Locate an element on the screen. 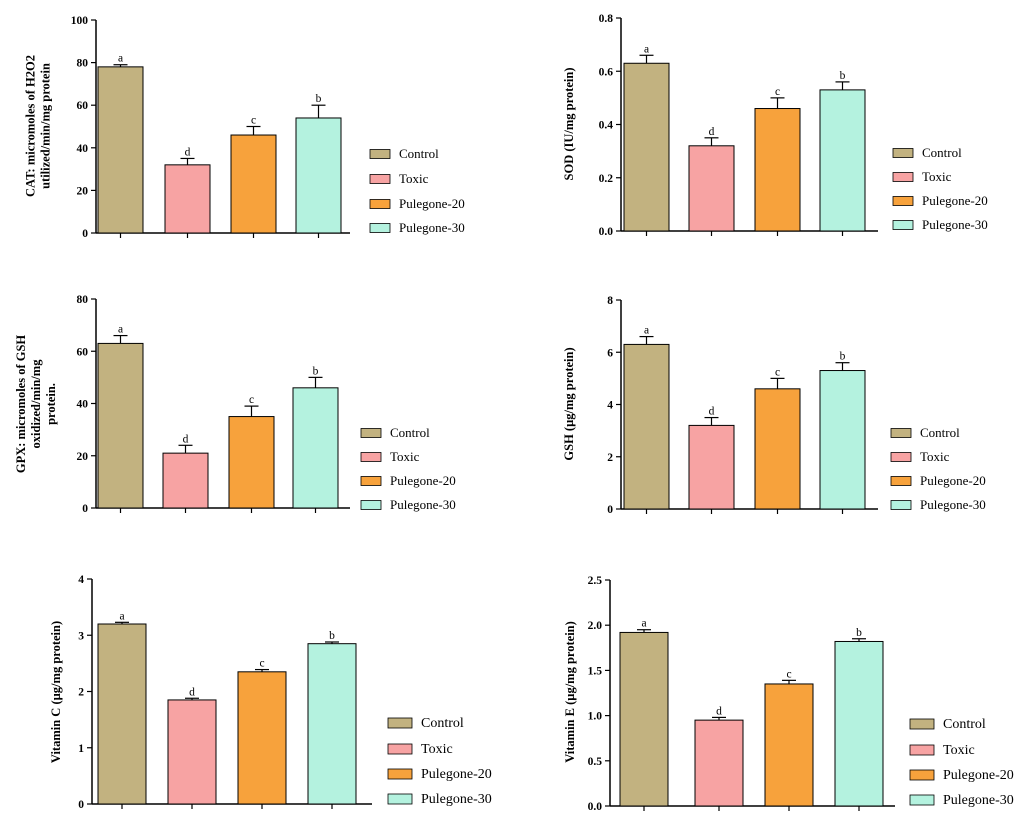  y-tick-label: 0.8 is located at coordinates (606, 19).